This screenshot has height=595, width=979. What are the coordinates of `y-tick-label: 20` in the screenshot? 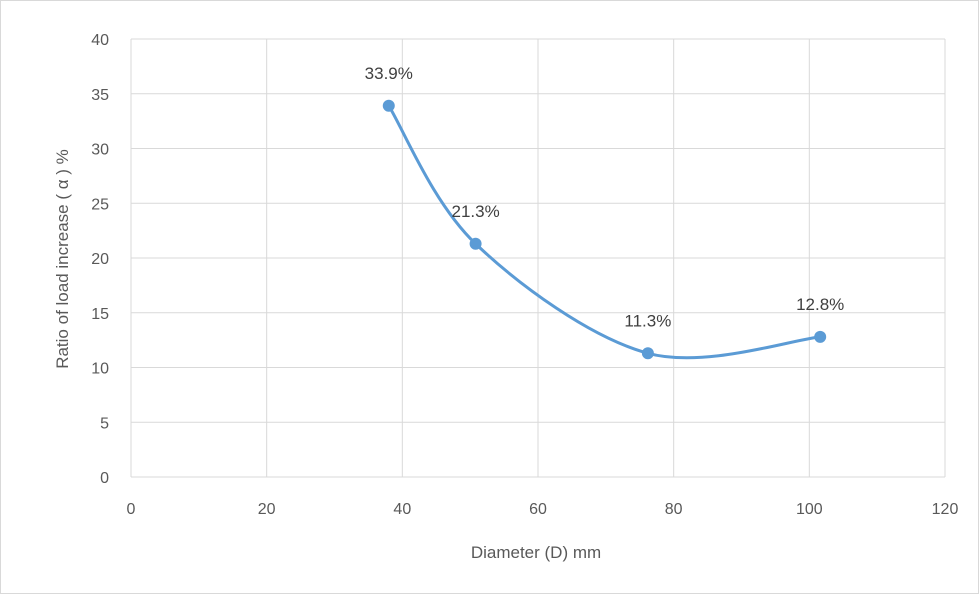 It's located at (100, 259).